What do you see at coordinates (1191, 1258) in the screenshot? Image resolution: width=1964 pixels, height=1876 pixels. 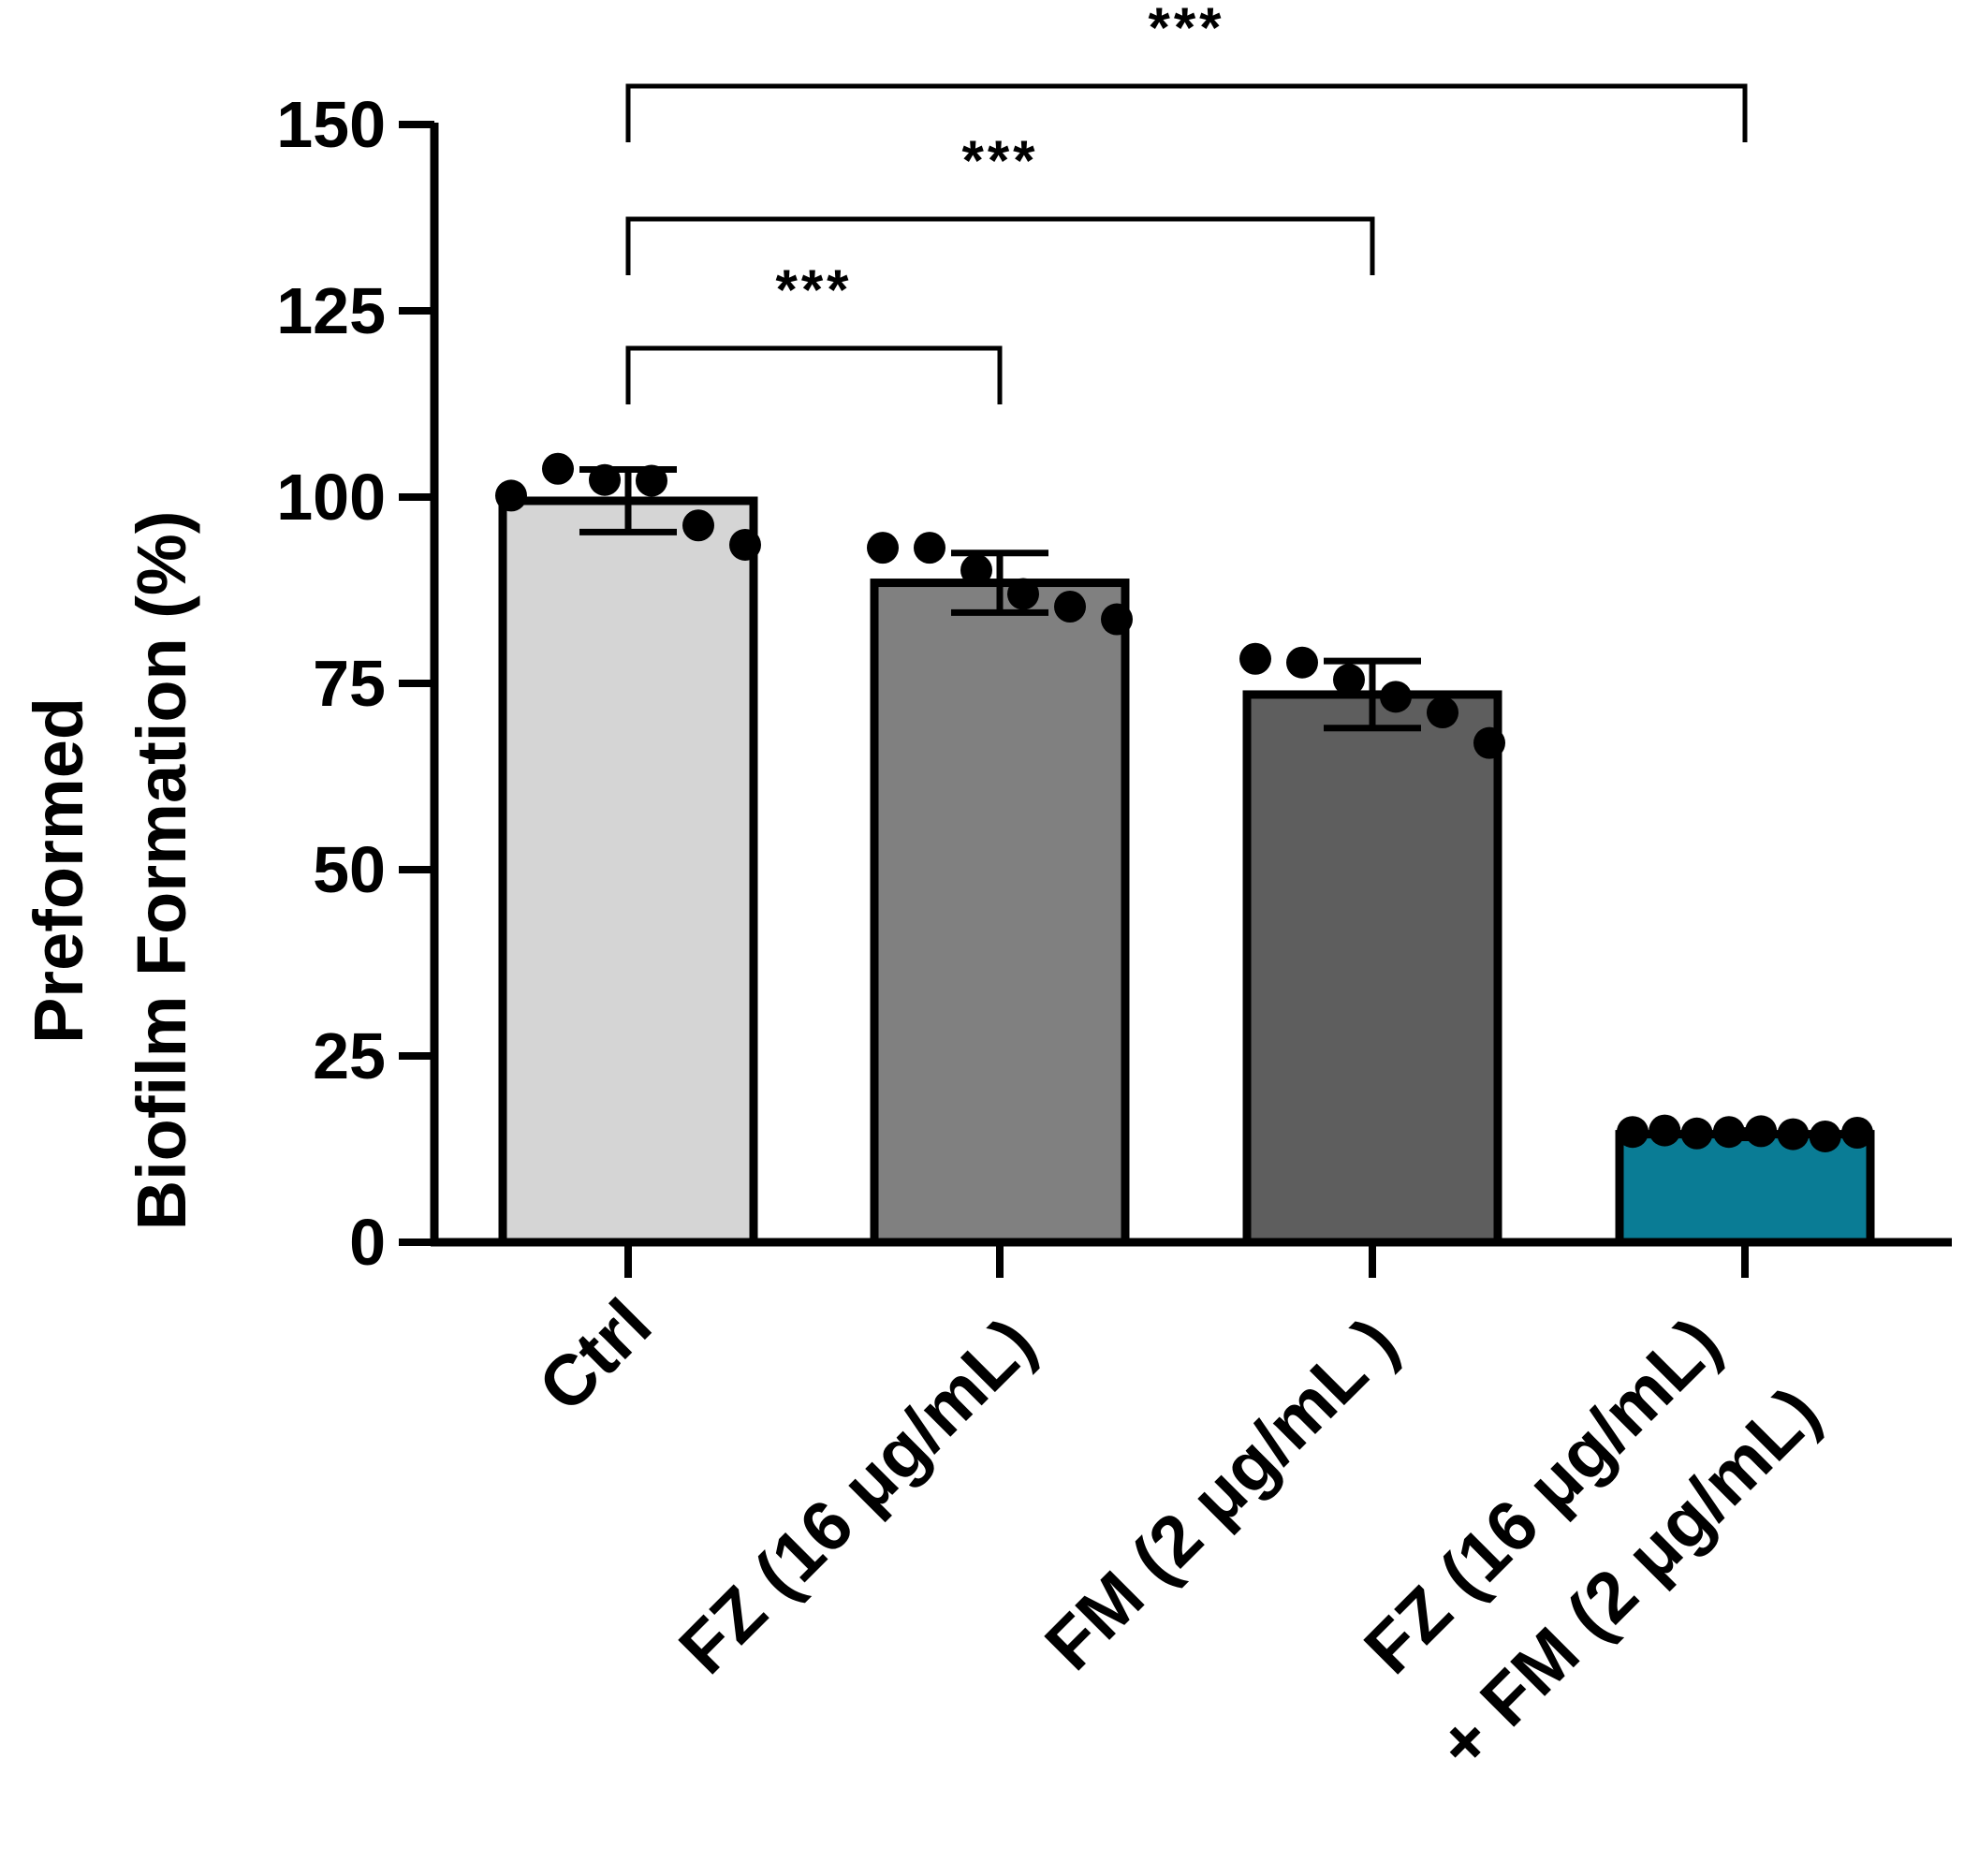 I see `x-axis` at bounding box center [1191, 1258].